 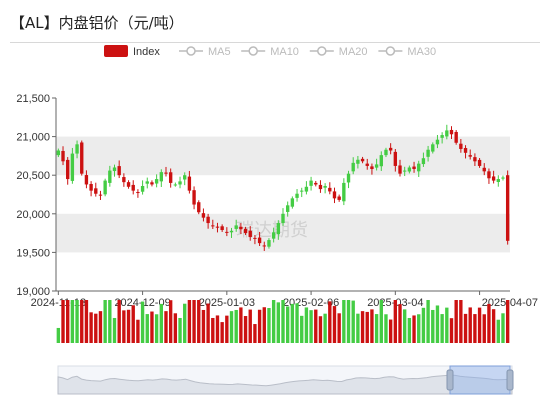 I want to click on y-tick-label: 20,500, so click(x=33, y=176).